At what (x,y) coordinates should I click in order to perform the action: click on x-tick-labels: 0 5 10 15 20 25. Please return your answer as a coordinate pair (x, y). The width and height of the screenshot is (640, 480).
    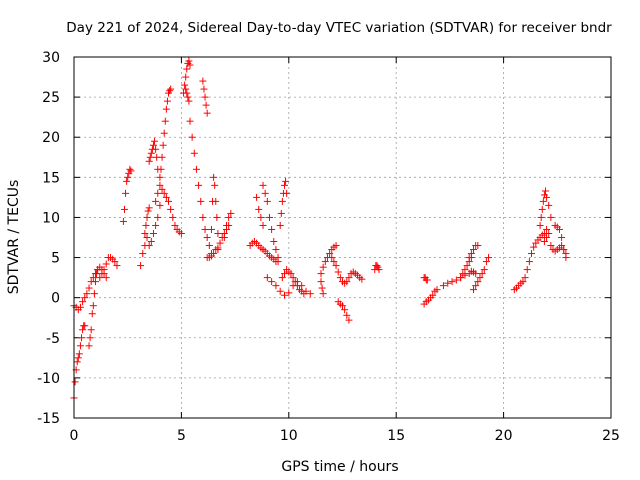
    Looking at the image, I should click on (345, 436).